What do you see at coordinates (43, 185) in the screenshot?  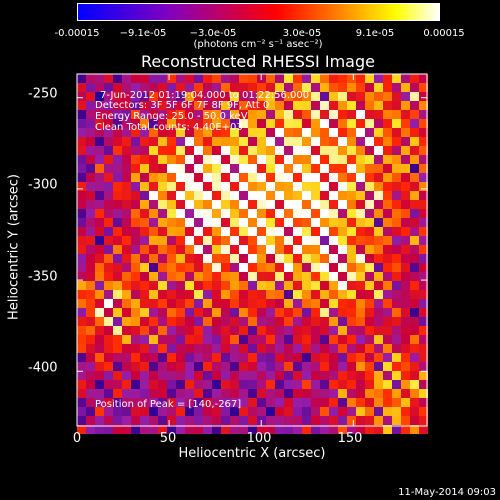 I see `y-tick-label: -300` at bounding box center [43, 185].